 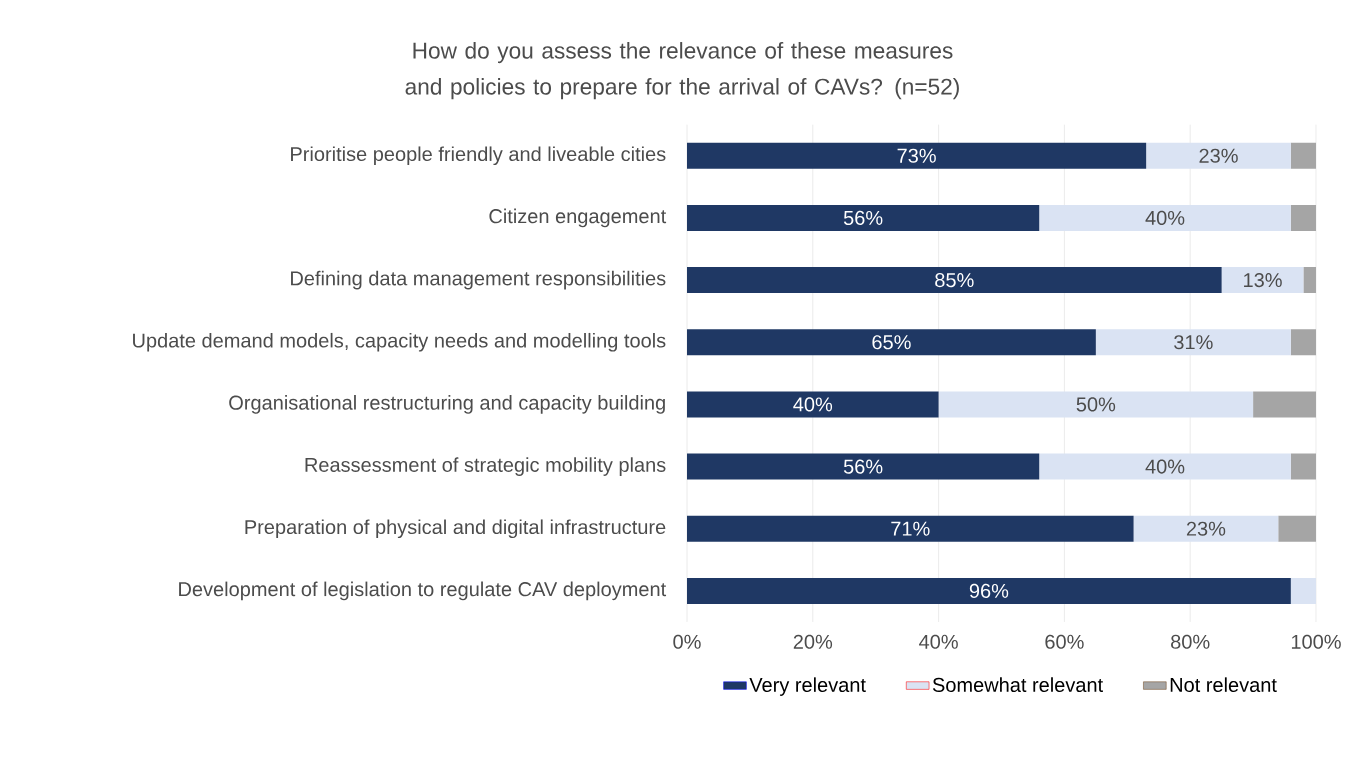 What do you see at coordinates (1190, 641) in the screenshot?
I see `x-tick-label: 80%` at bounding box center [1190, 641].